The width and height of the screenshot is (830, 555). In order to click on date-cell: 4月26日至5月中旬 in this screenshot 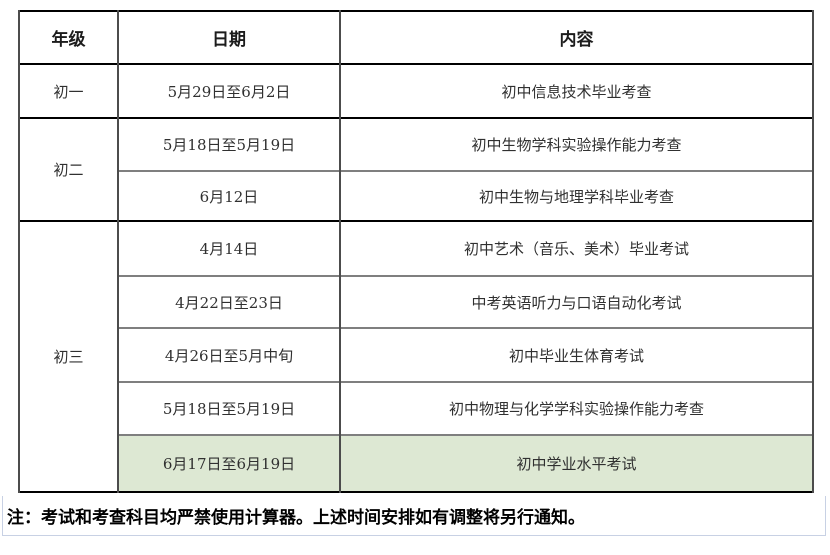, I will do `click(229, 354)`.